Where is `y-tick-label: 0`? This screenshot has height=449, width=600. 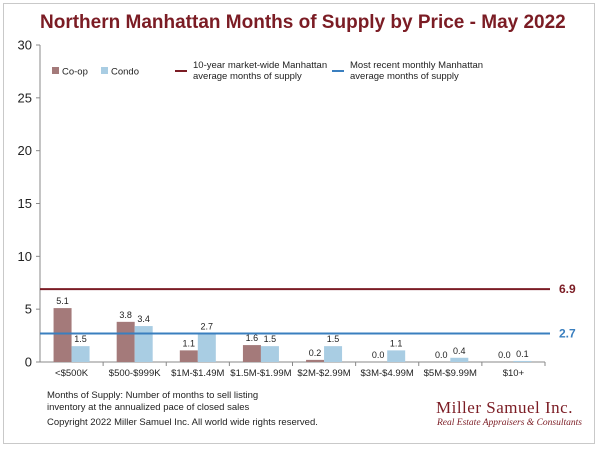
y-tick-label: 0 is located at coordinates (28, 362).